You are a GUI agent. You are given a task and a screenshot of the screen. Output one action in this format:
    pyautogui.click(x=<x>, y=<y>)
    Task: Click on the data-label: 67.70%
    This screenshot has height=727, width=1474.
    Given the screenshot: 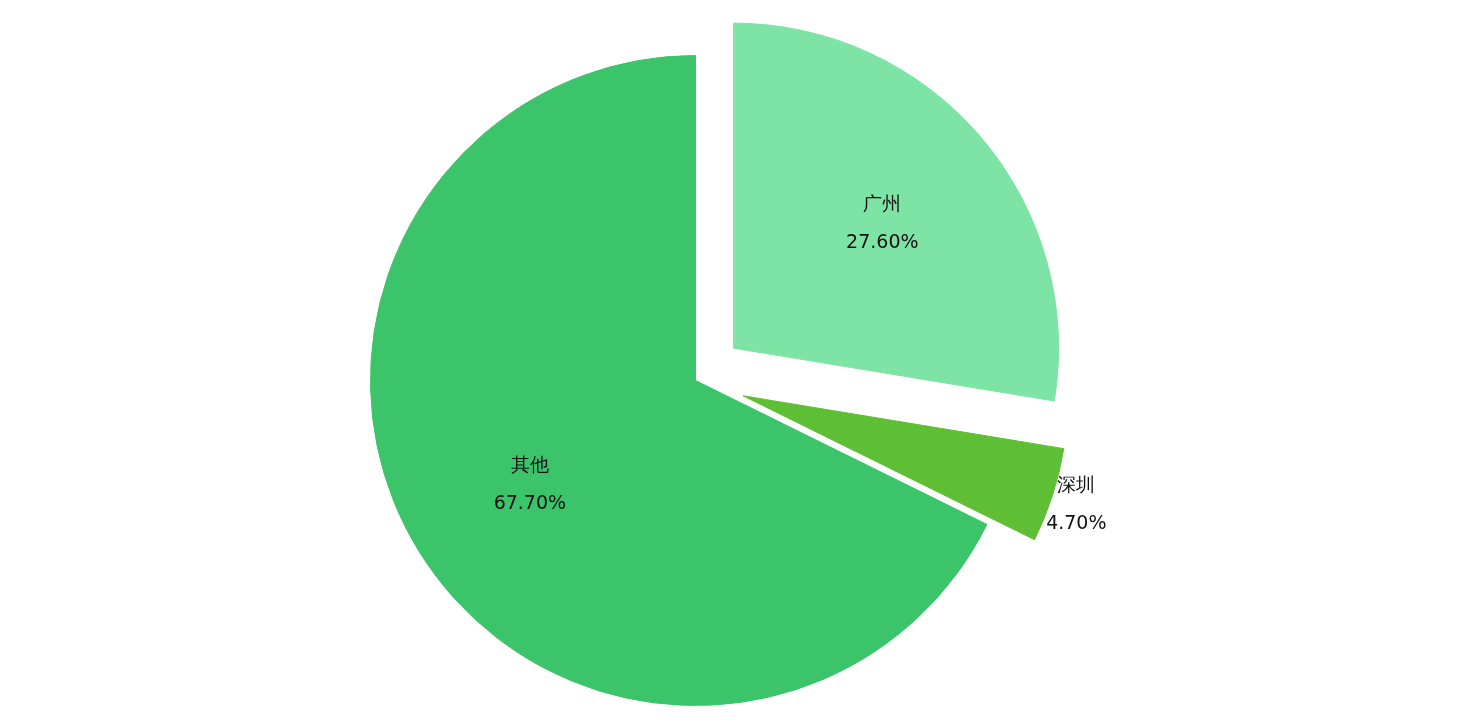 What is the action you would take?
    pyautogui.click(x=530, y=502)
    